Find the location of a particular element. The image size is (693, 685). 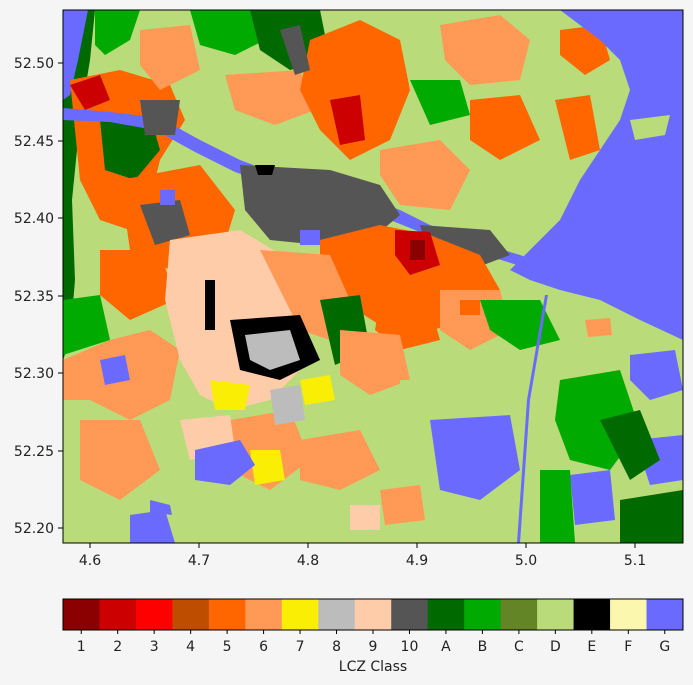

x-tick-label: 5.0 is located at coordinates (526, 561).